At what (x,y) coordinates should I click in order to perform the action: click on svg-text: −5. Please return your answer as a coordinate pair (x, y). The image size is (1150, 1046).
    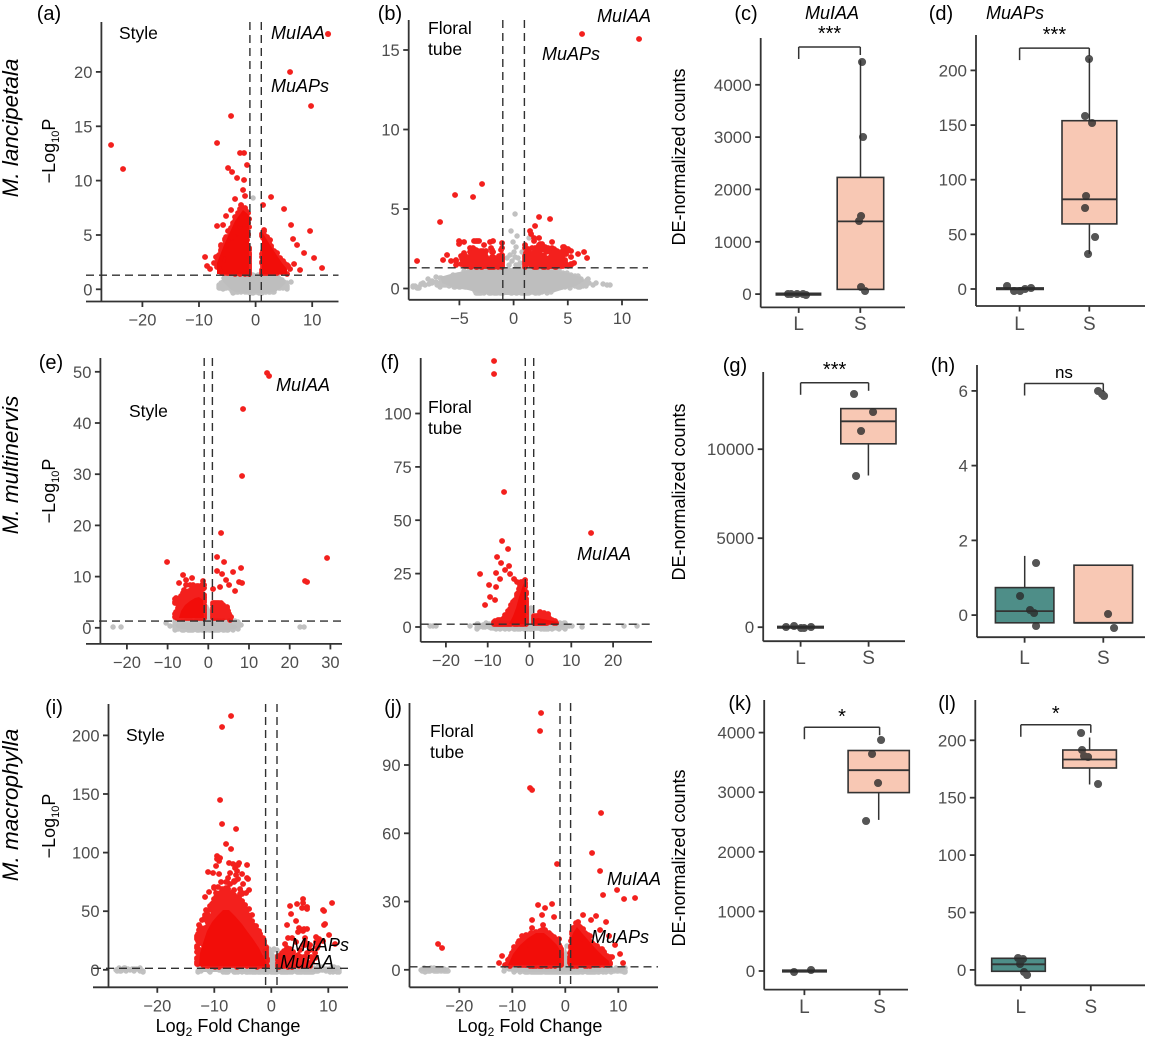
    Looking at the image, I should click on (459, 319).